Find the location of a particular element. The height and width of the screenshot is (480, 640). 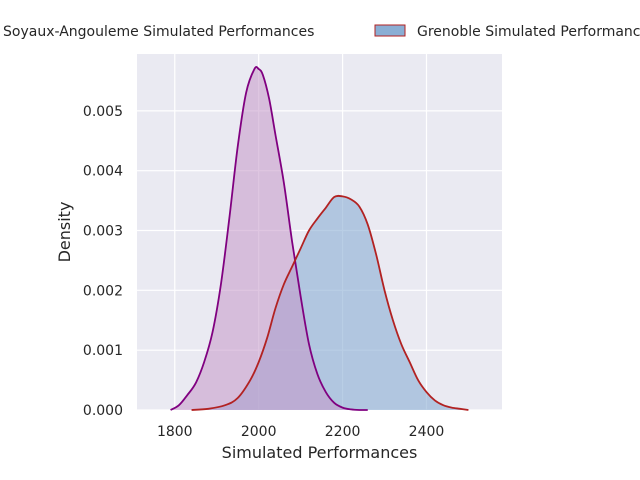

y-tick-label-0.000: 0.000 is located at coordinates (103, 411).